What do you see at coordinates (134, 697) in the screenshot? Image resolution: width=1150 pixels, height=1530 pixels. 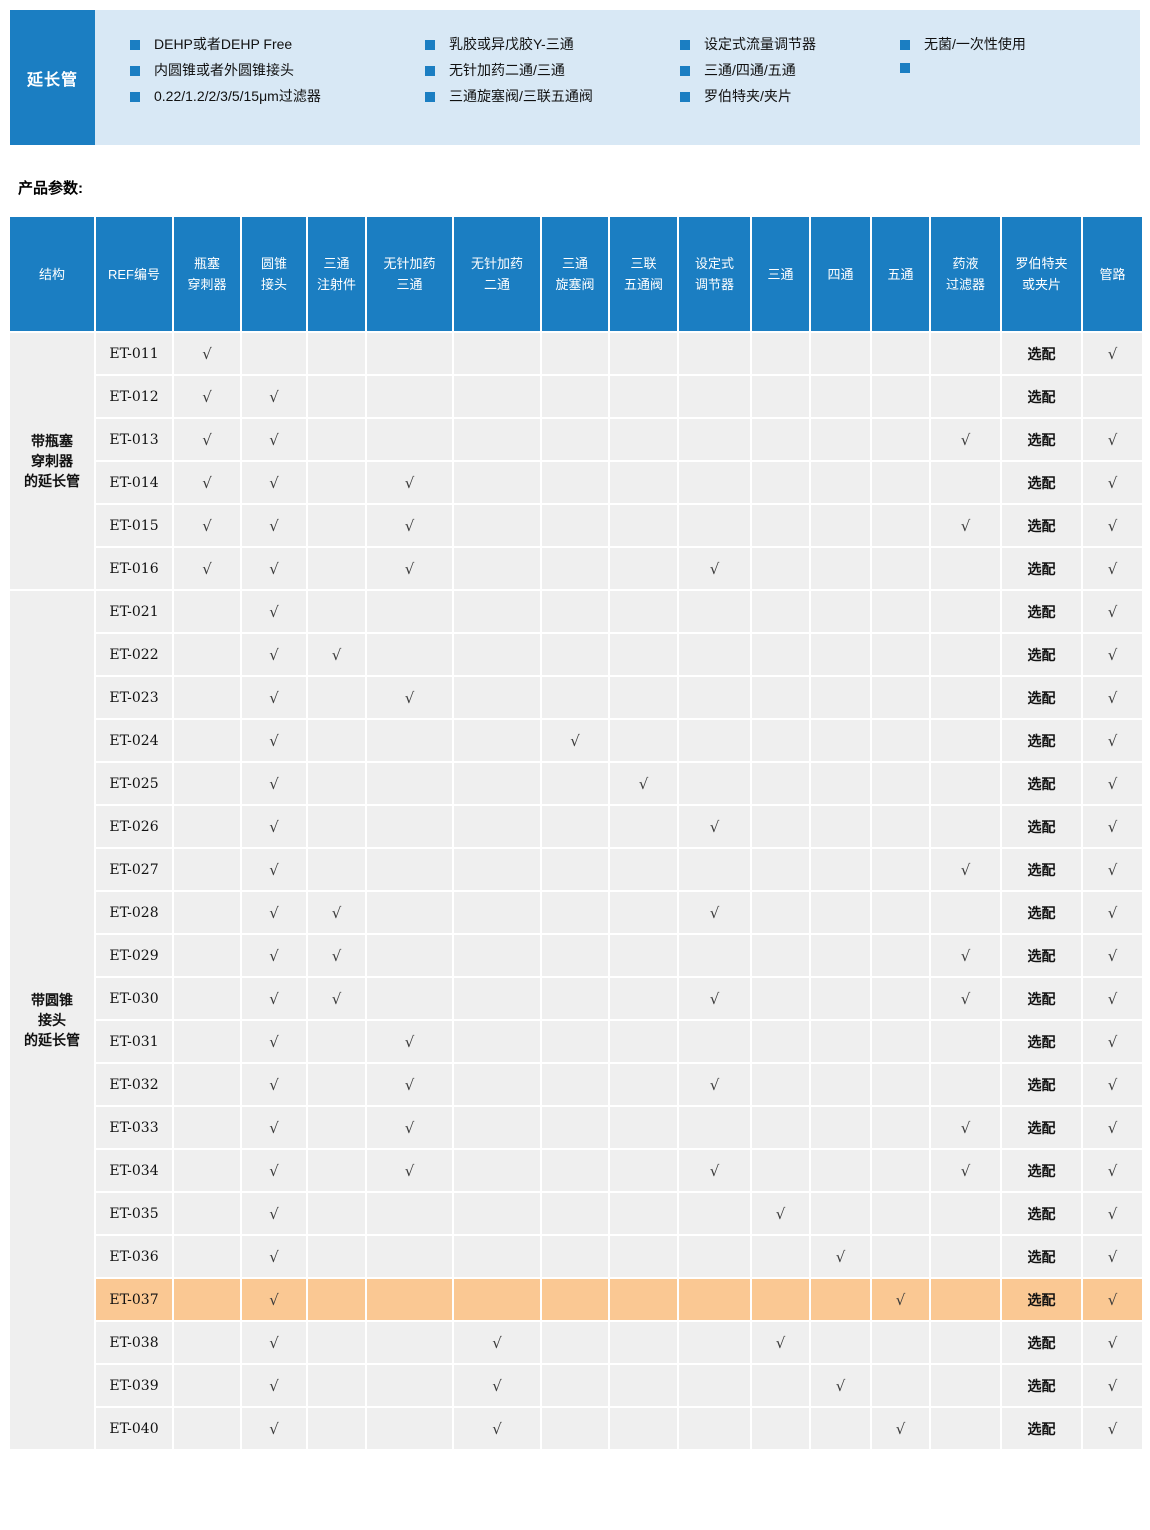 I see `ref-number: ET-023` at bounding box center [134, 697].